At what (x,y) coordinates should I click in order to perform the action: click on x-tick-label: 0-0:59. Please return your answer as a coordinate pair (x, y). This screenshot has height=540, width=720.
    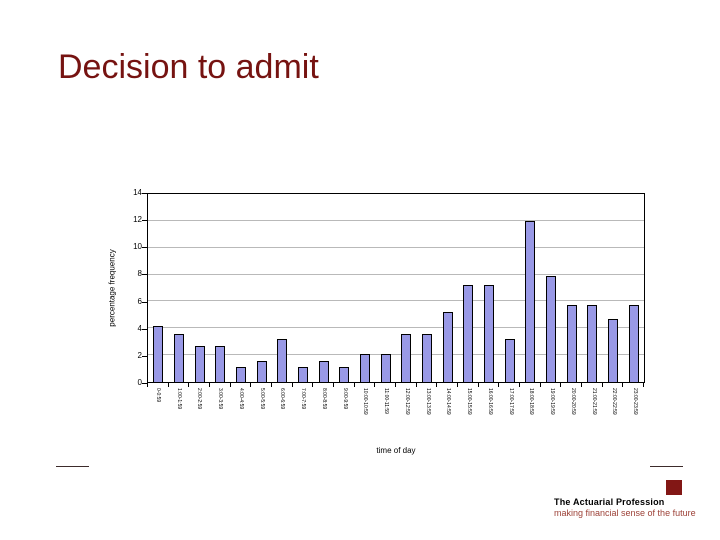
    Looking at the image, I should click on (157, 395).